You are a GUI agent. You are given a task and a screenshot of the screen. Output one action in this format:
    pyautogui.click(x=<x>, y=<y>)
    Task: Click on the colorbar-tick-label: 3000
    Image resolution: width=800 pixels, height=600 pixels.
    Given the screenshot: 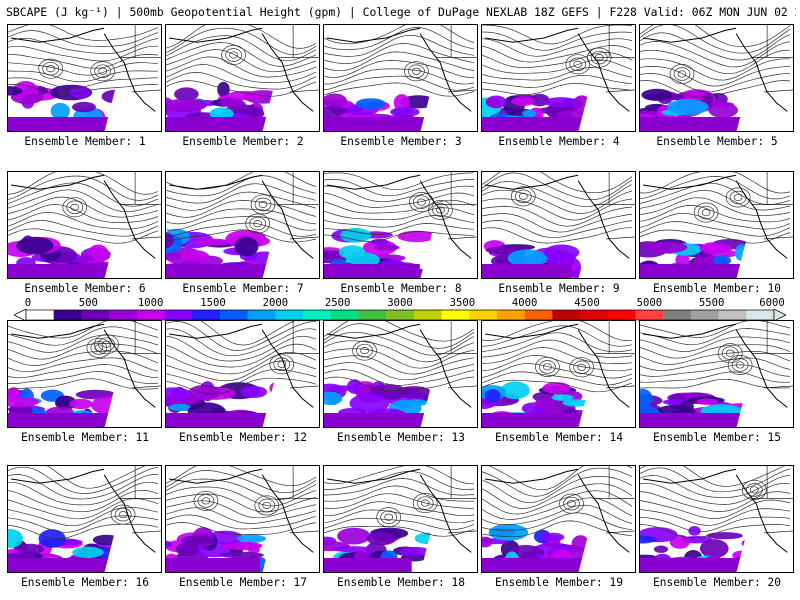 What is the action you would take?
    pyautogui.click(x=400, y=303)
    